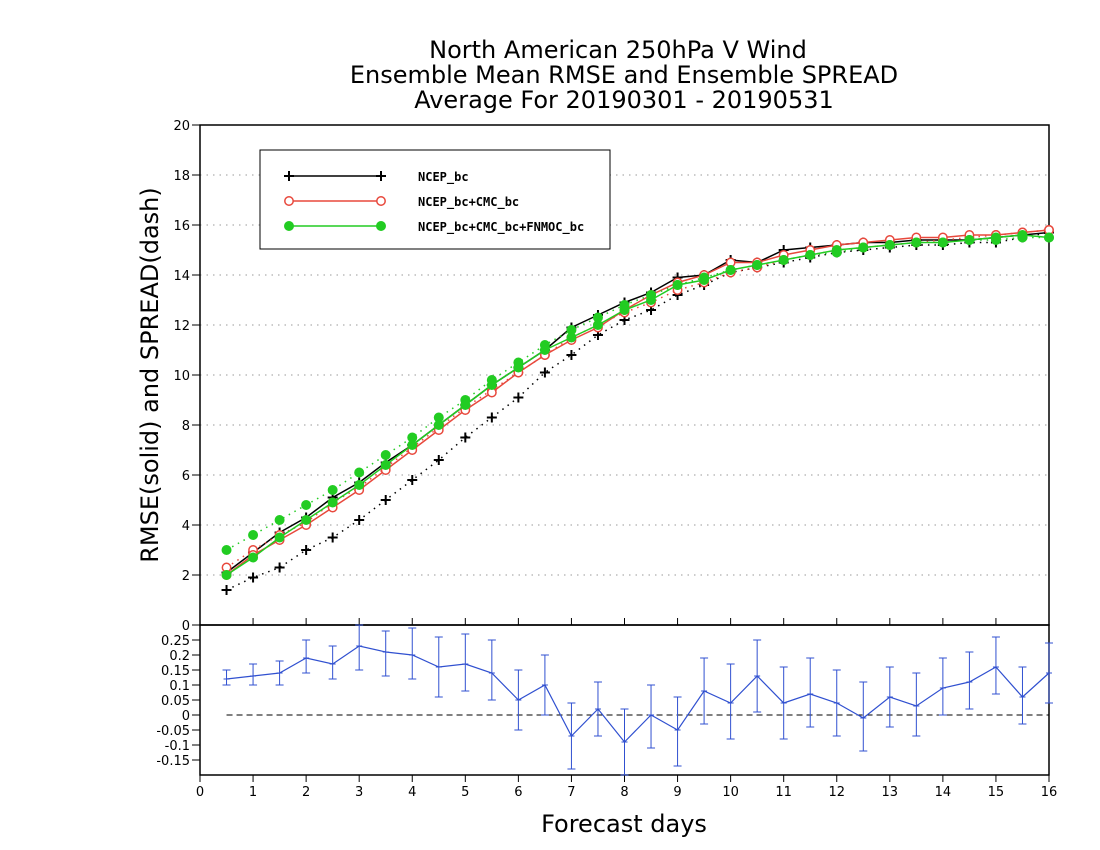  Describe the element at coordinates (173, 731) in the screenshot. I see `diff-y-tick-label: -0.05` at that location.